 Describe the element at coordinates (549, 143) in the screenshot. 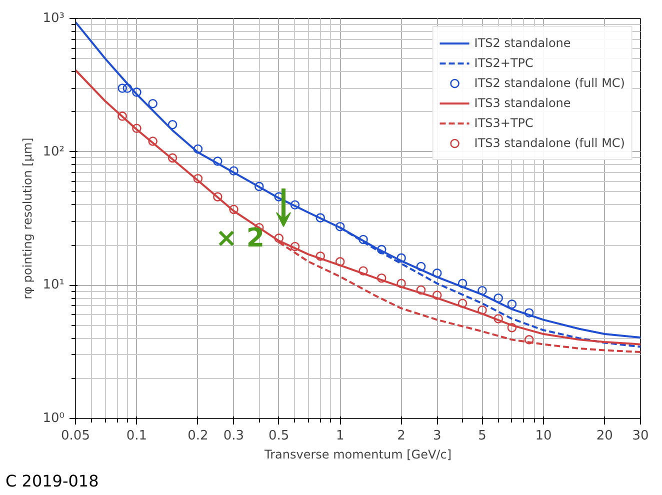

I see `legend-label: ITS3 standalone (full MC)` at that location.